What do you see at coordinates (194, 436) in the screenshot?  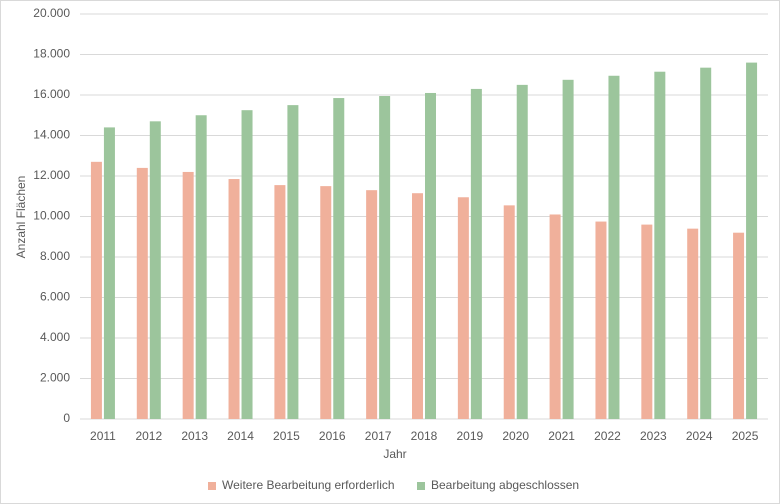 I see `x-tick-label: 2013` at bounding box center [194, 436].